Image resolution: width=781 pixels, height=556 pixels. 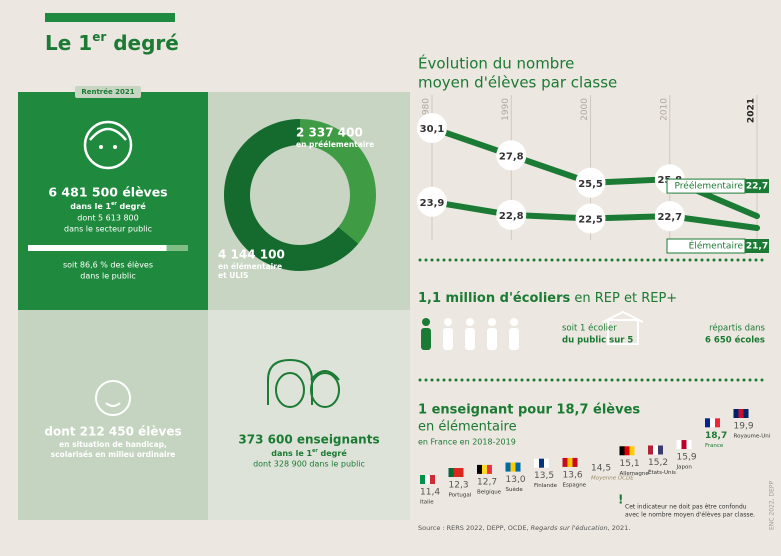 I want to click on ratio-subtitle: en élémentaire, so click(x=467, y=427).